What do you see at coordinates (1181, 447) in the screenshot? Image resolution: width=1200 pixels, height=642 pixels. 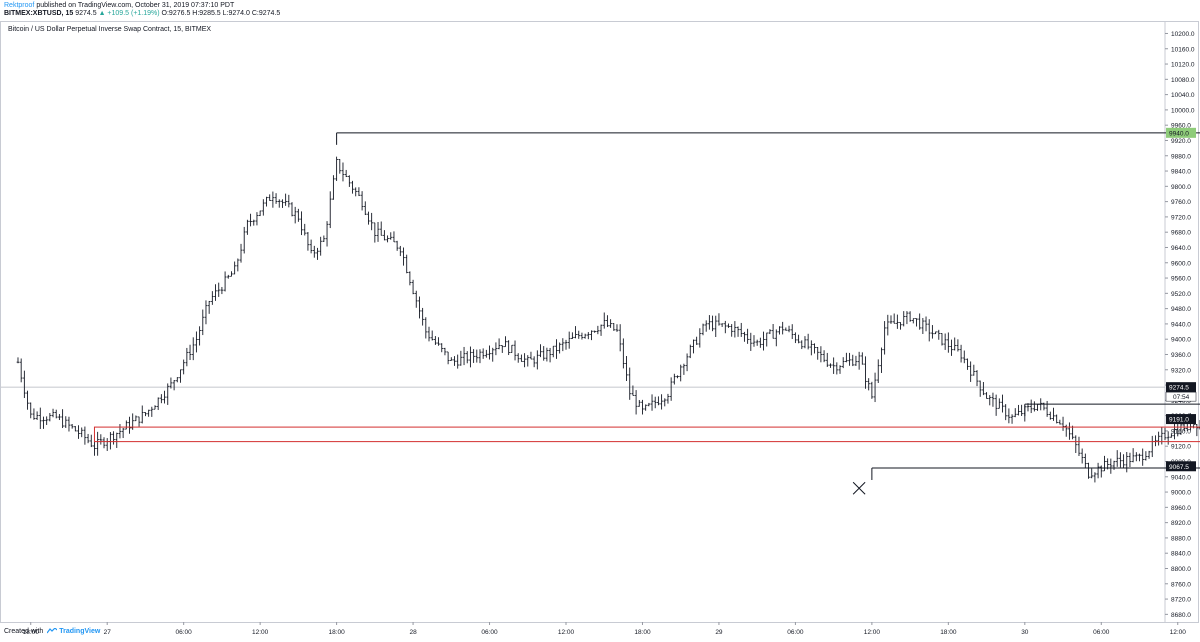 I see `y-tick-label: 9120.0` at bounding box center [1181, 447].